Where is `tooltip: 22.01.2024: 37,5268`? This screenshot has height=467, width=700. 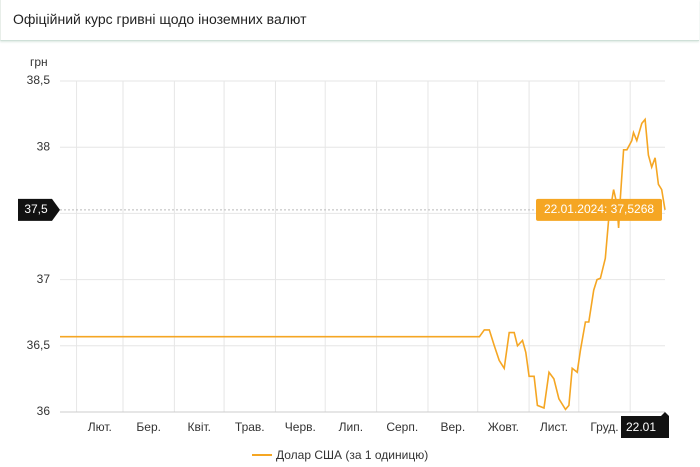 tooltip: 22.01.2024: 37,5268 is located at coordinates (599, 209).